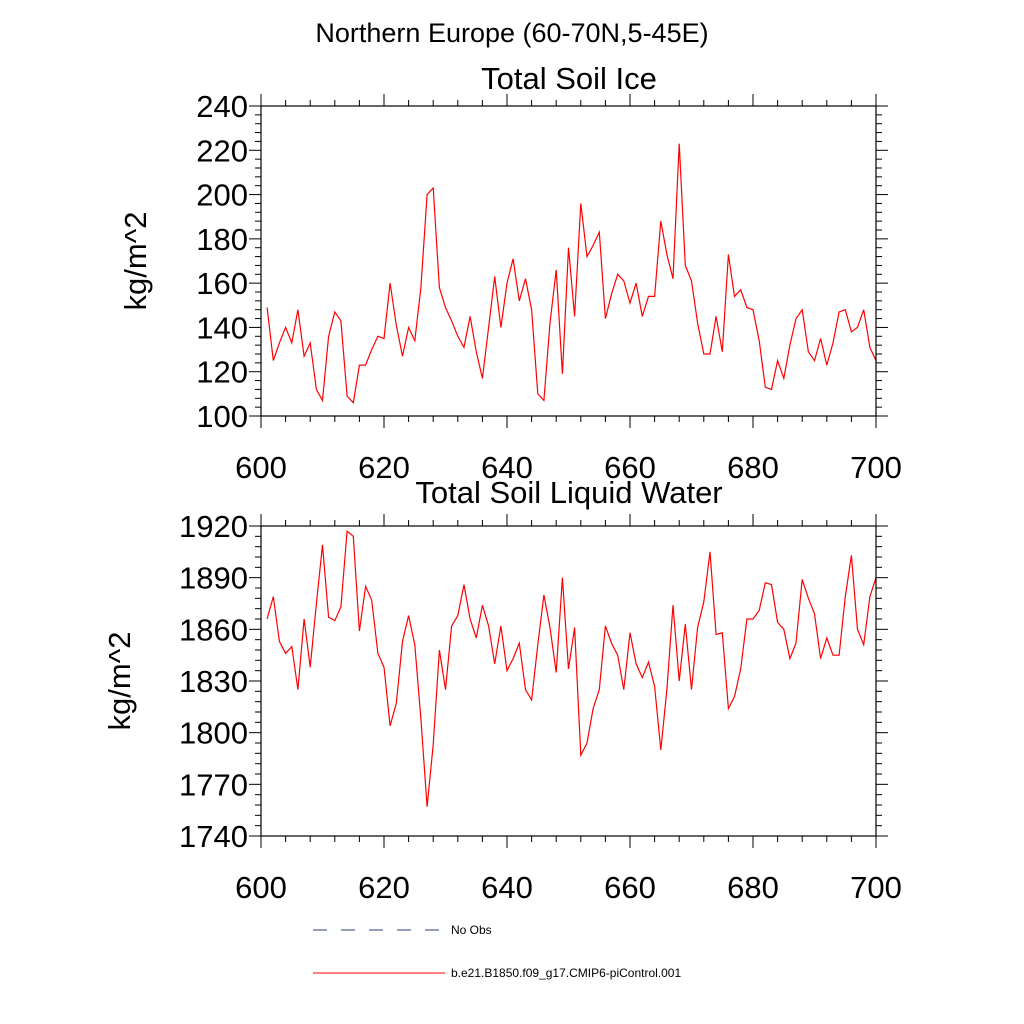  I want to click on legend-label-picontrol: b.e21.B1850.f09_g17.CMIP6-piControl.001, so click(566, 973).